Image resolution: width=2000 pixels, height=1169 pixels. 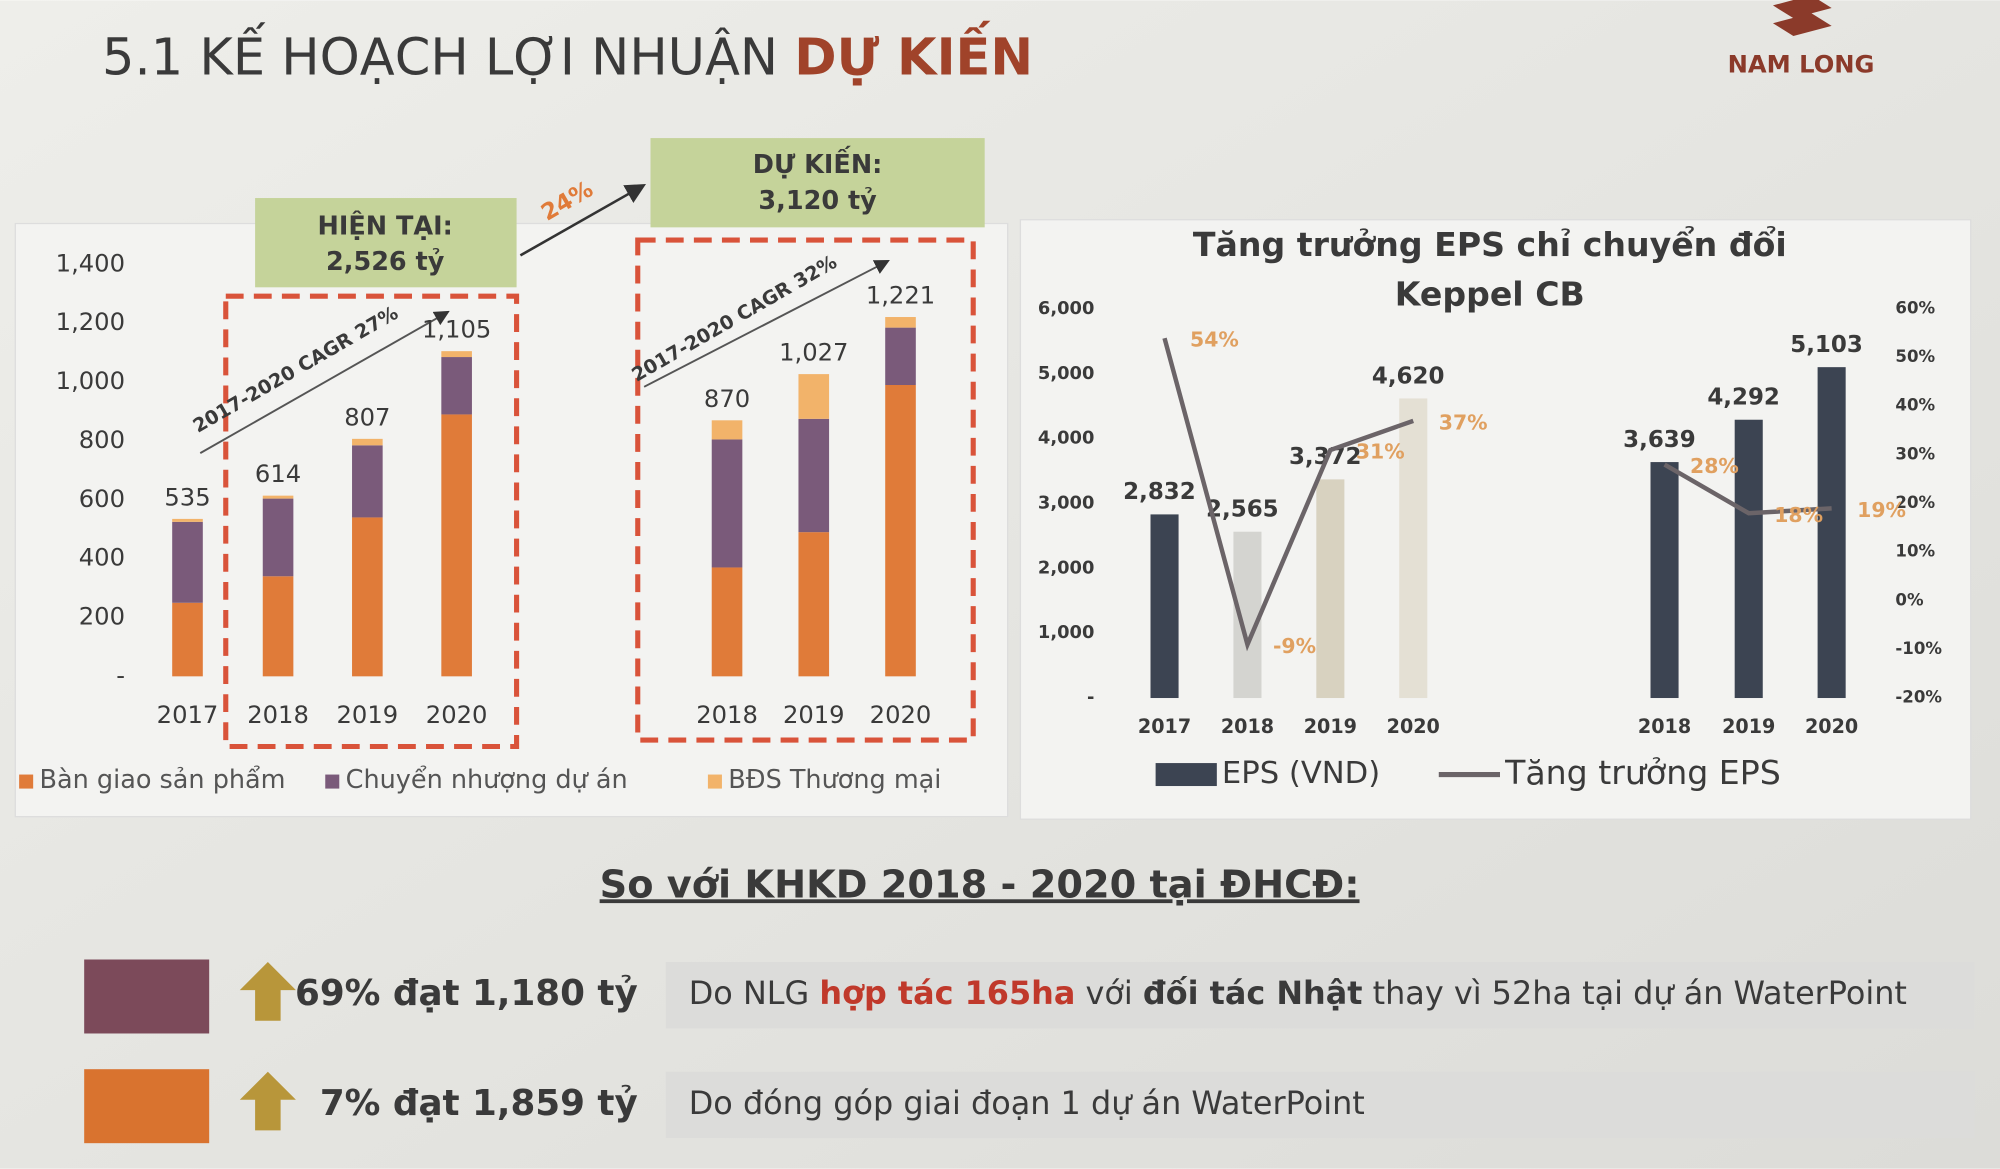 I want to click on data-label: 2,565, so click(x=1242, y=510).